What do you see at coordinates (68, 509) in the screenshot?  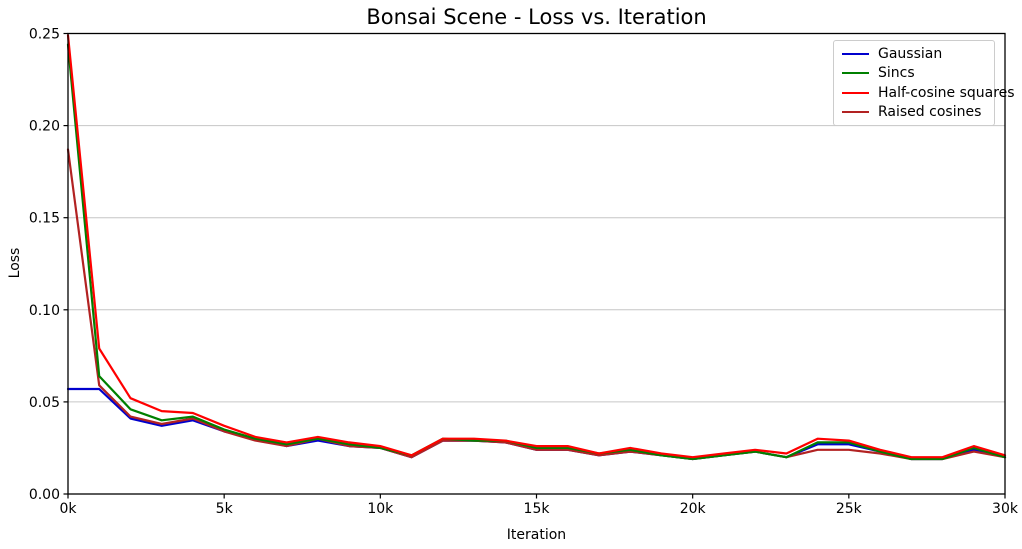 I see `x-tick-label: 0k` at bounding box center [68, 509].